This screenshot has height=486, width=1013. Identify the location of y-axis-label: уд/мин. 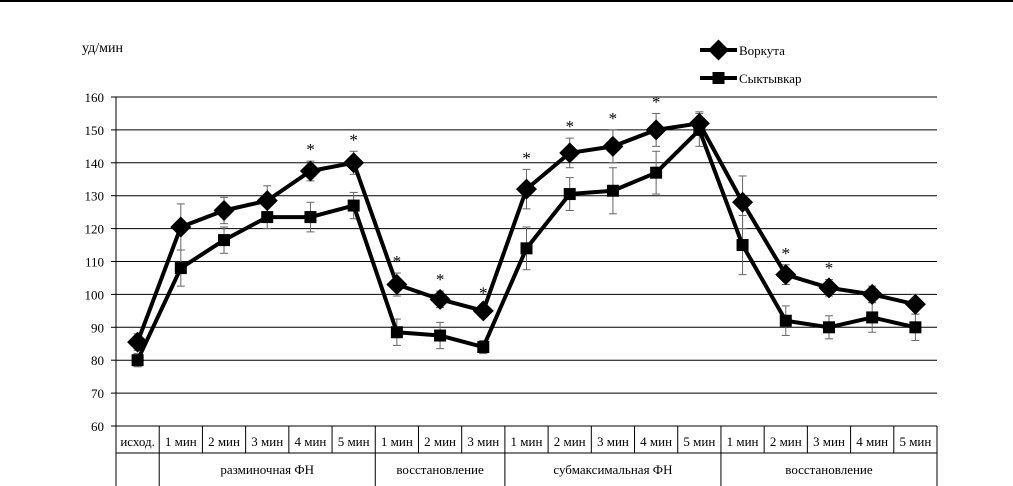
(102, 48).